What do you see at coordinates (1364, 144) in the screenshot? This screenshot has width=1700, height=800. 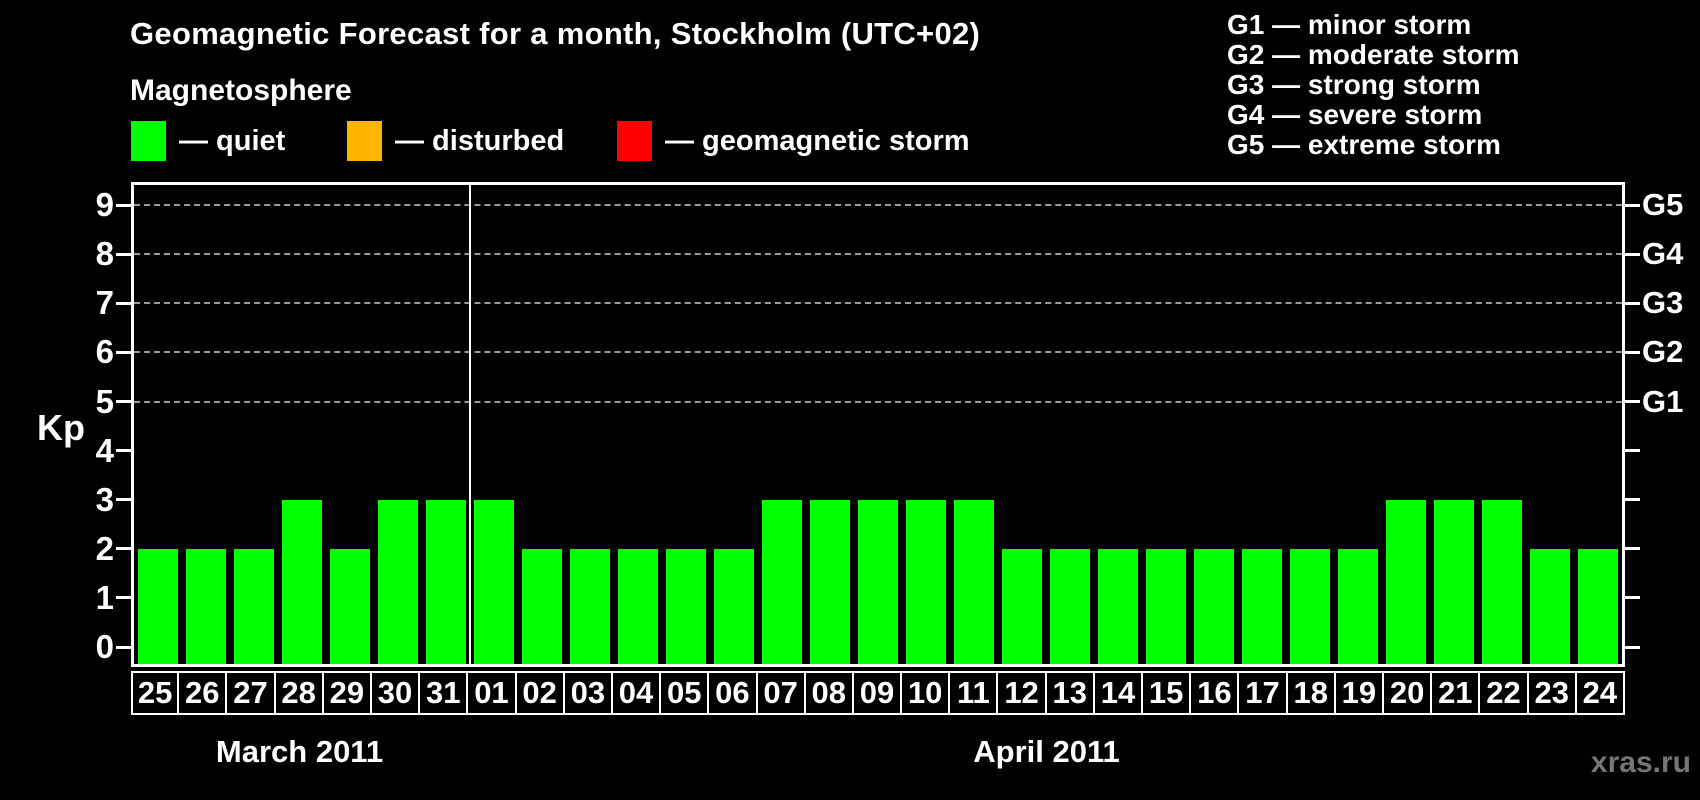 I see `g-scale-legend-item: G5 — extreme storm` at bounding box center [1364, 144].